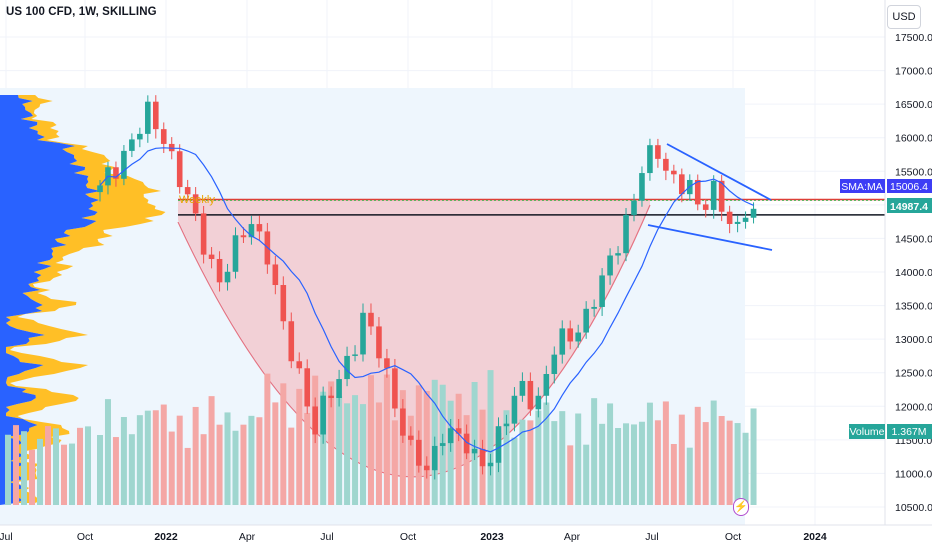  Describe the element at coordinates (6, 537) in the screenshot. I see `time-tick-label: Jul` at that location.